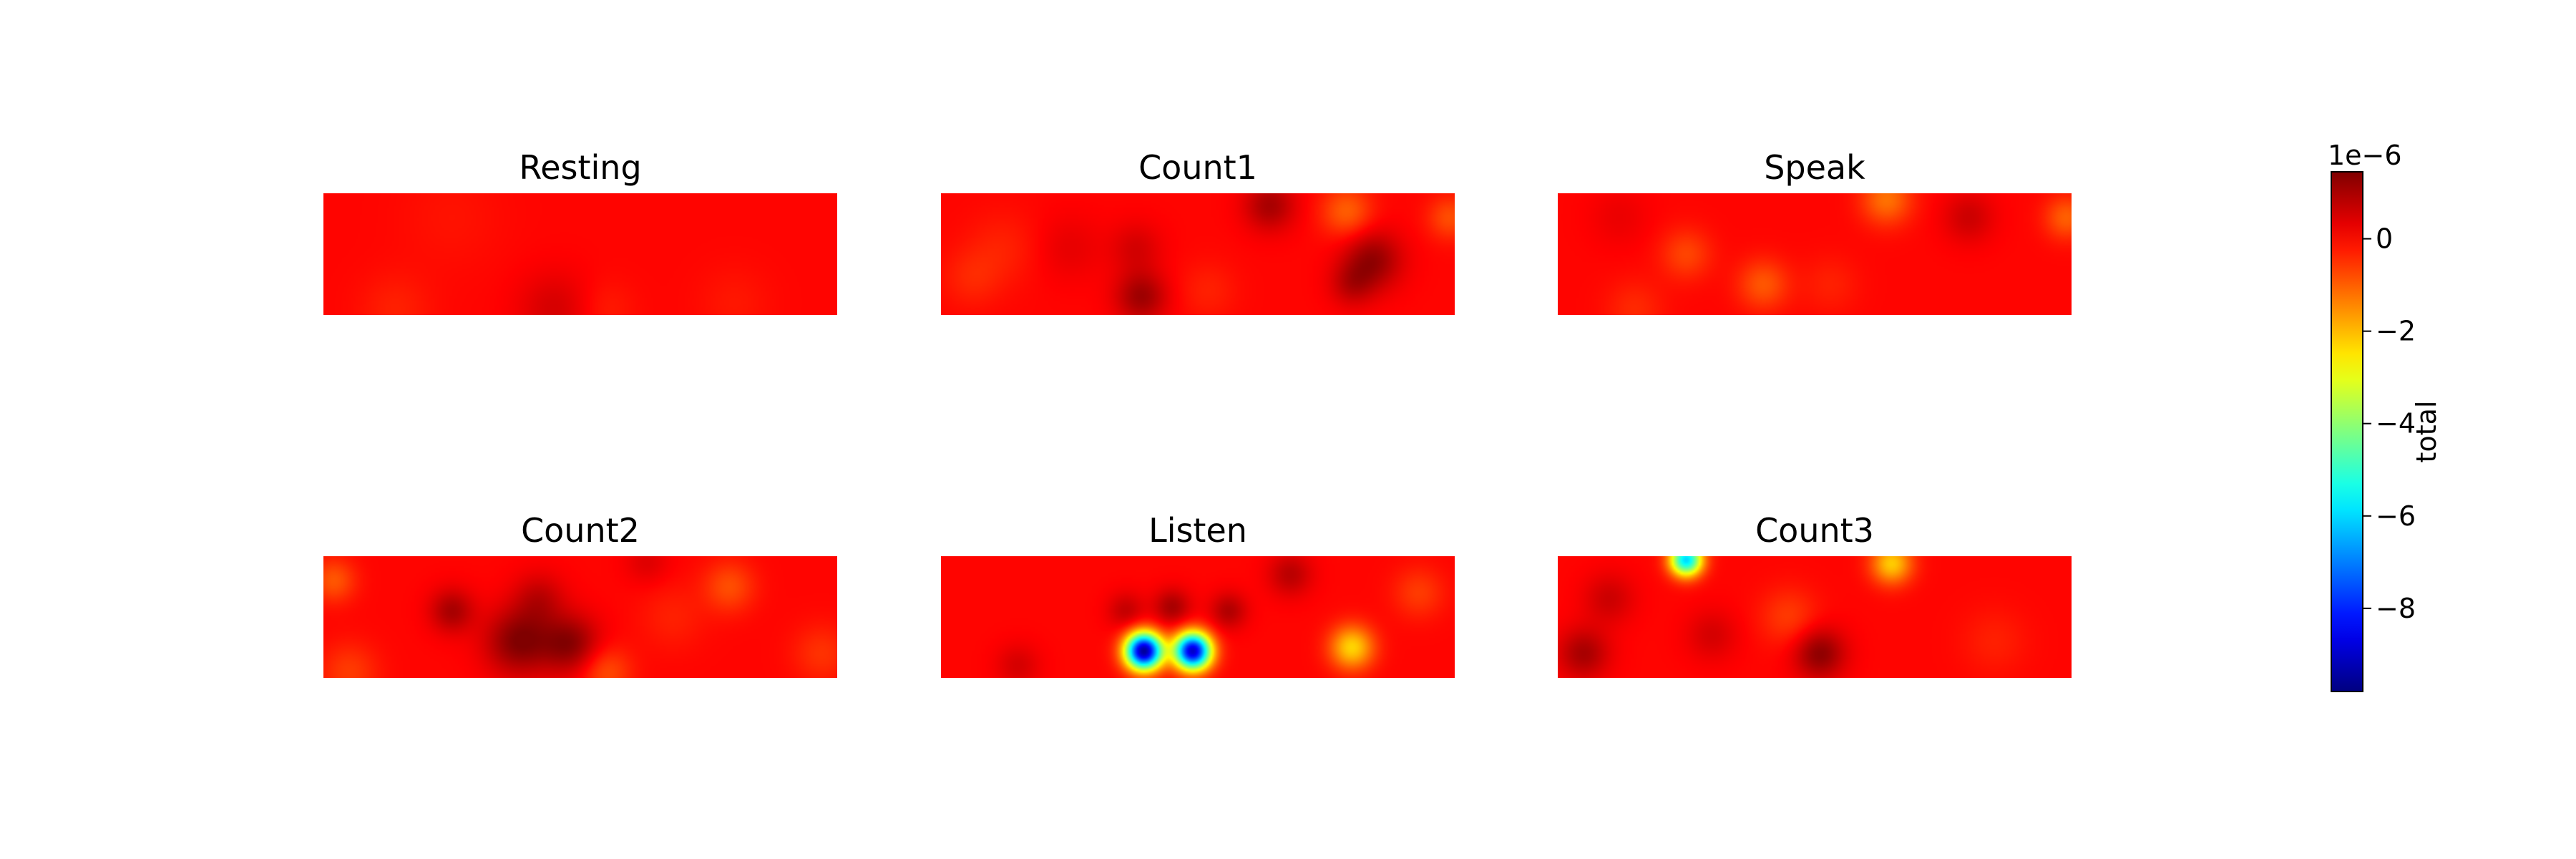 Image resolution: width=2576 pixels, height=859 pixels. I want to click on panel-title: Count3, so click(1814, 530).